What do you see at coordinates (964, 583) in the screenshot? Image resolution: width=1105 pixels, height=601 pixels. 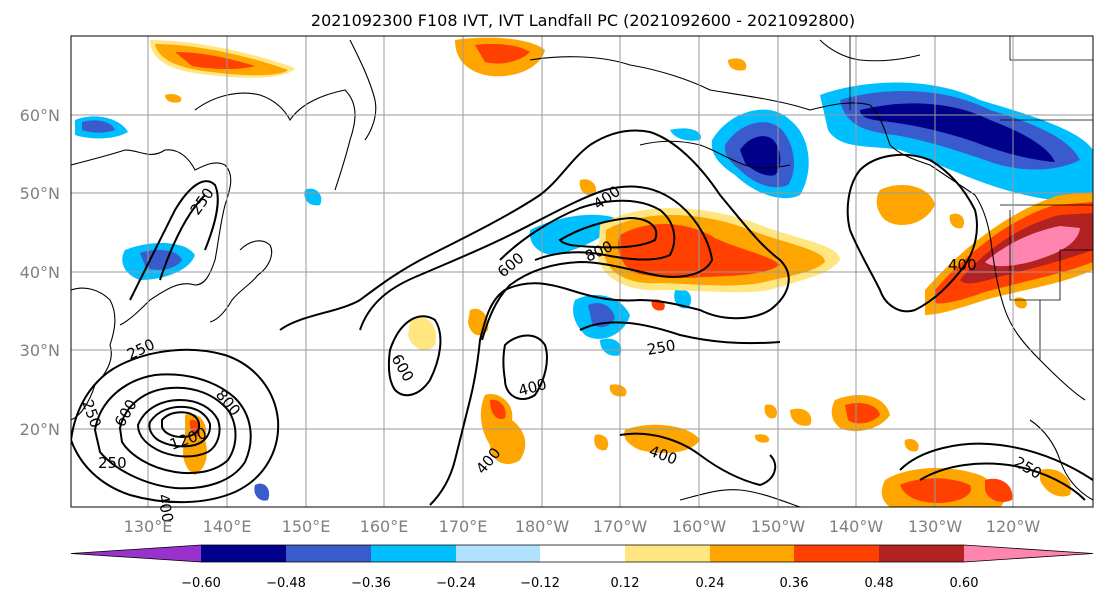 I see `colorbar-tick-label: 0.60` at bounding box center [964, 583].